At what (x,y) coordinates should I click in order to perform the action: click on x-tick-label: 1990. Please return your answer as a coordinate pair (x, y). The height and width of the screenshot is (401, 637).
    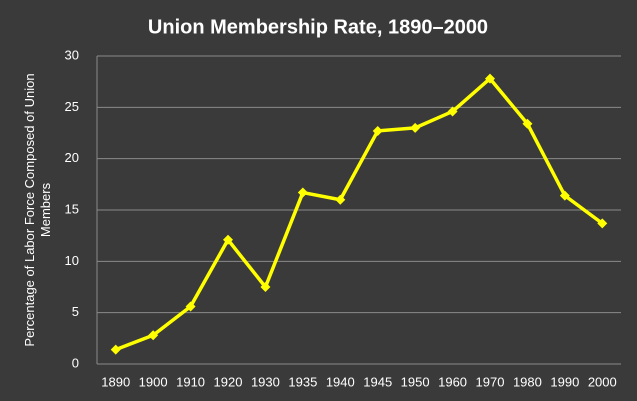
    Looking at the image, I should click on (564, 381).